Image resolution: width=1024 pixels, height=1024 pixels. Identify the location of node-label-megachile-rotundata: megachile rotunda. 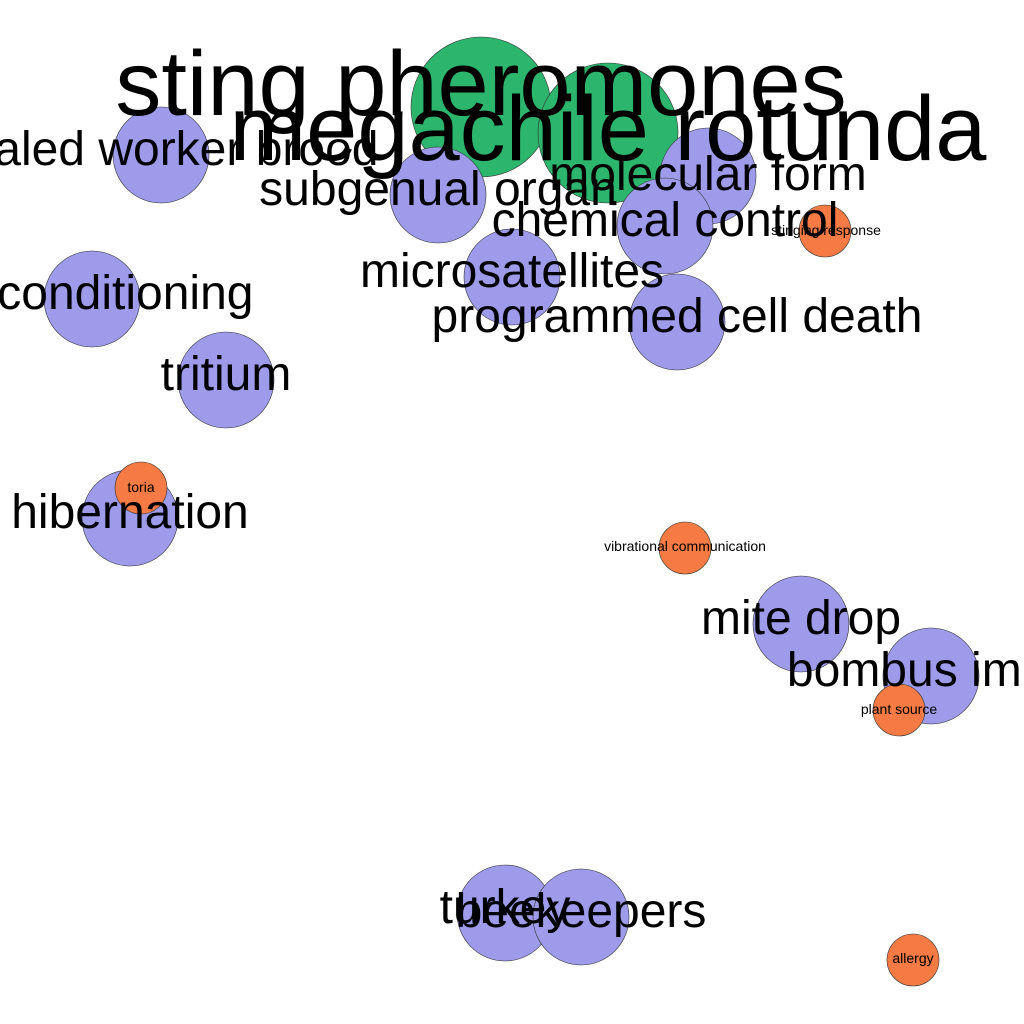
(609, 129).